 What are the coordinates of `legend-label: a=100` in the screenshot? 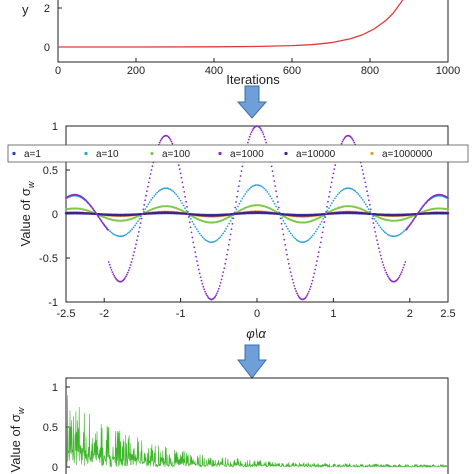 It's located at (176, 154).